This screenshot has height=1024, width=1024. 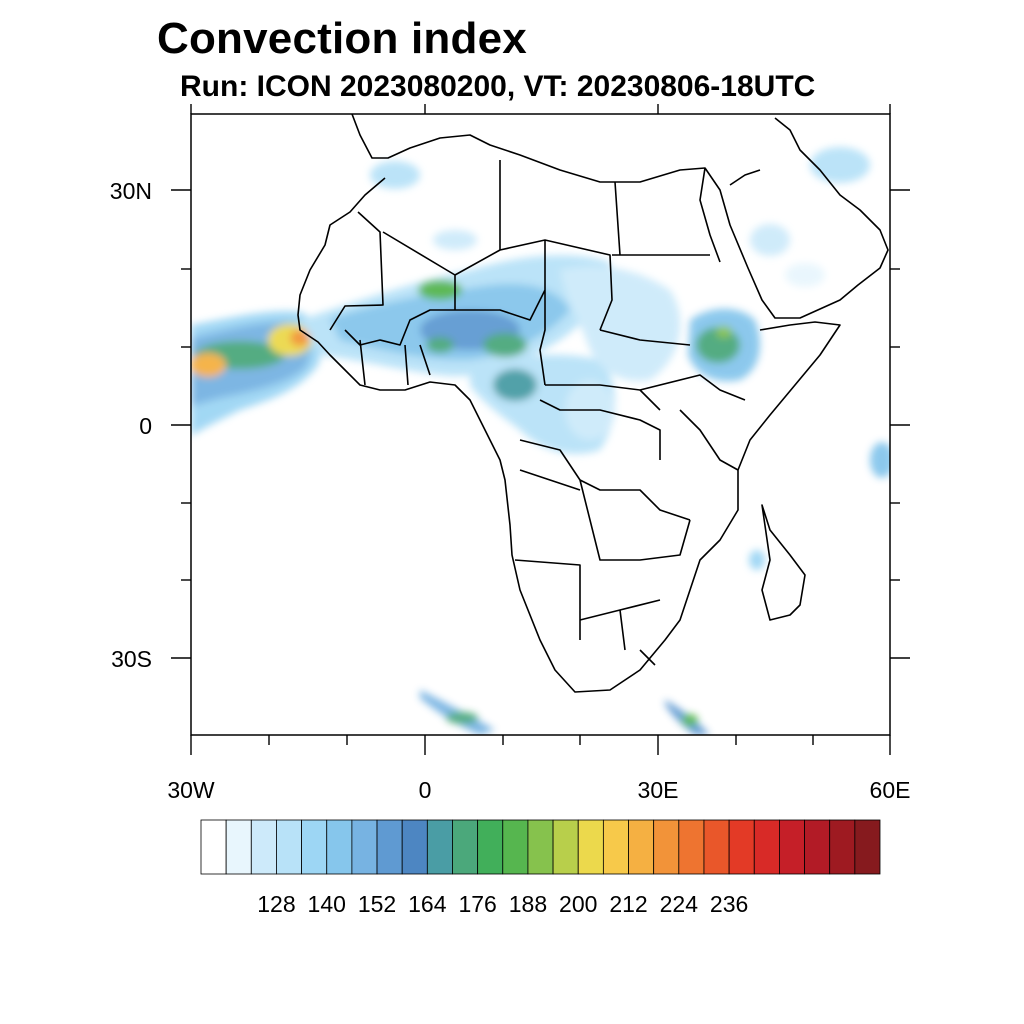 I want to click on colorbar-label: 164, so click(x=427, y=904).